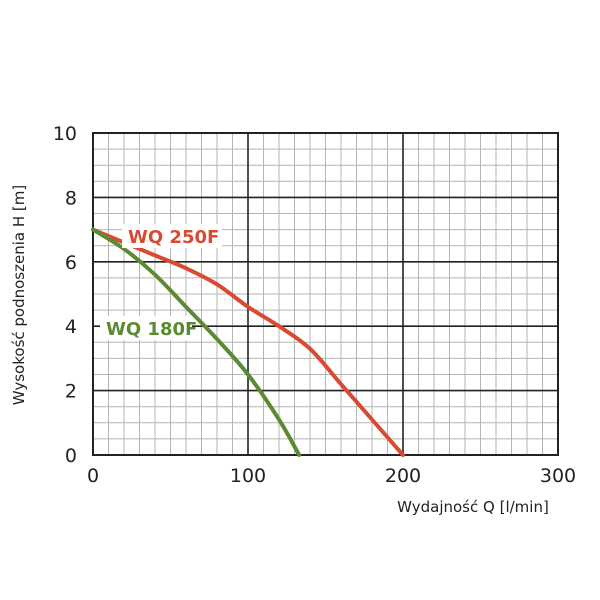 This screenshot has width=600, height=600. Describe the element at coordinates (93, 476) in the screenshot. I see `x-tick-label: 0` at that location.